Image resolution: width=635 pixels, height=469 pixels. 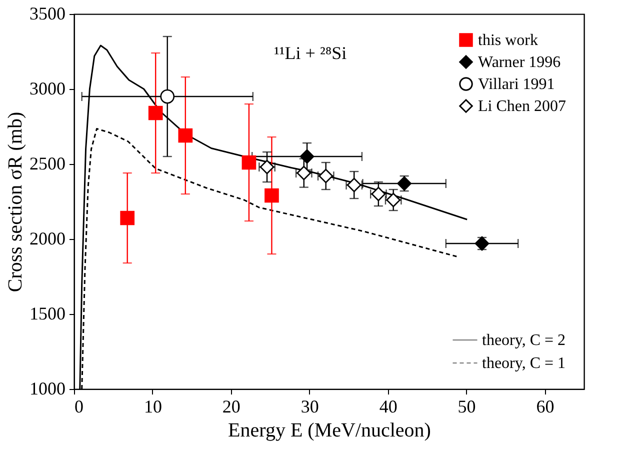 What do you see at coordinates (79, 406) in the screenshot?
I see `x-tick-label: 0` at bounding box center [79, 406].